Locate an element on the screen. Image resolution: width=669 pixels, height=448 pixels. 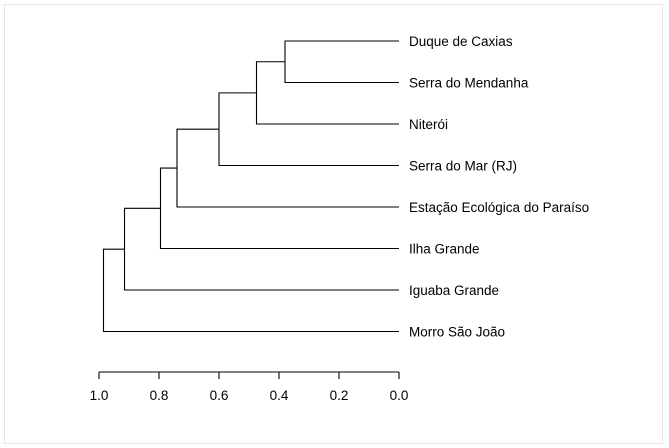
leaf-label: Iguaba Grande is located at coordinates (454, 290).